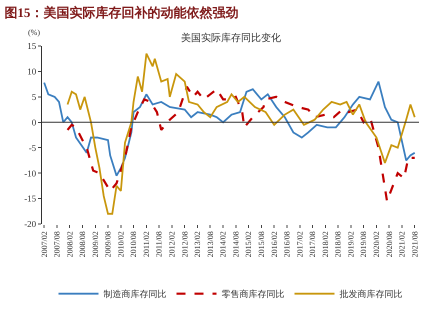 The width and height of the screenshot is (441, 320). What do you see at coordinates (249, 244) in the screenshot?
I see `x-tick-label: 2015/02` at bounding box center [249, 244].